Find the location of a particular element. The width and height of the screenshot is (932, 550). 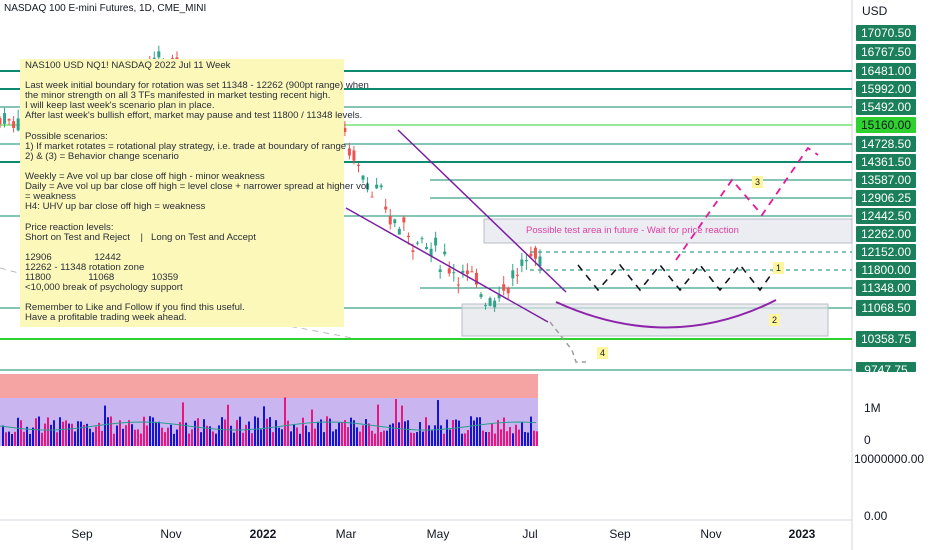

price-level-tag: 14361.50 is located at coordinates (886, 162).